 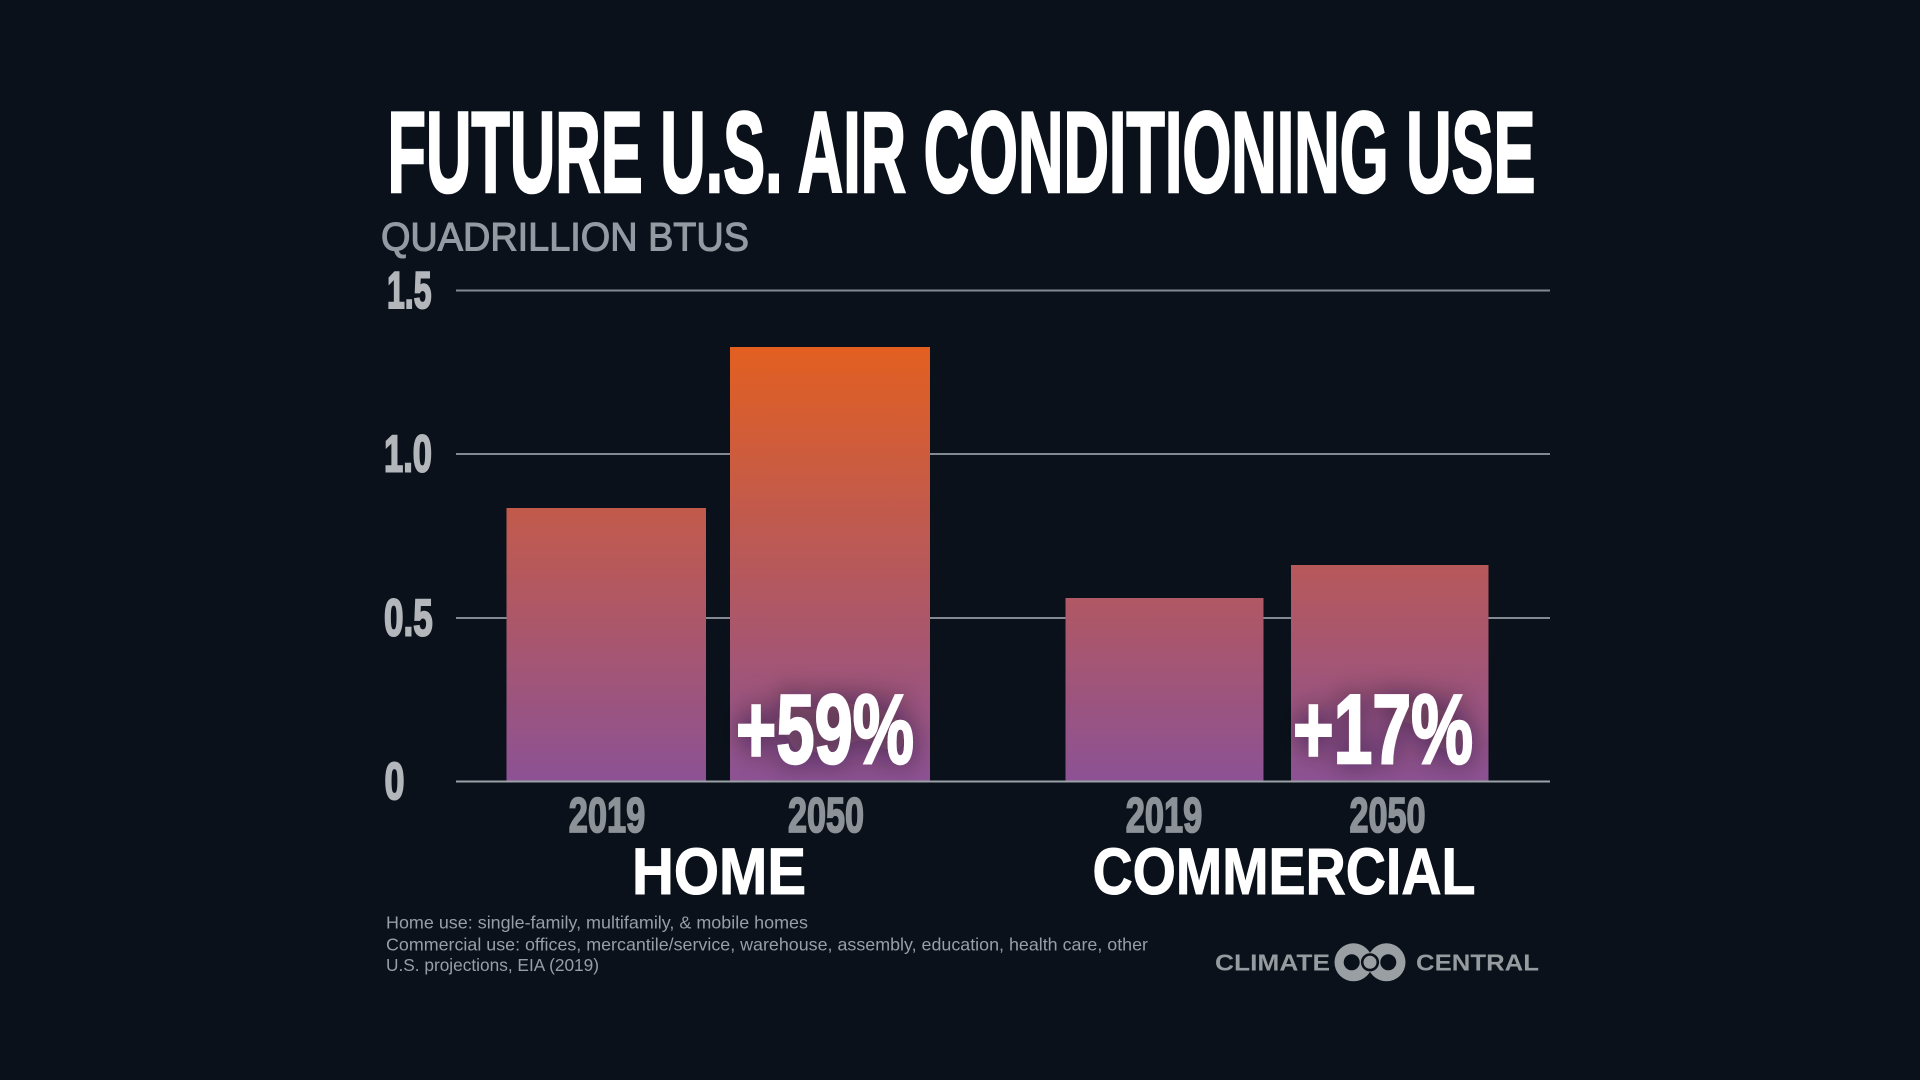 I want to click on svg-text: 1.5, so click(x=409, y=291).